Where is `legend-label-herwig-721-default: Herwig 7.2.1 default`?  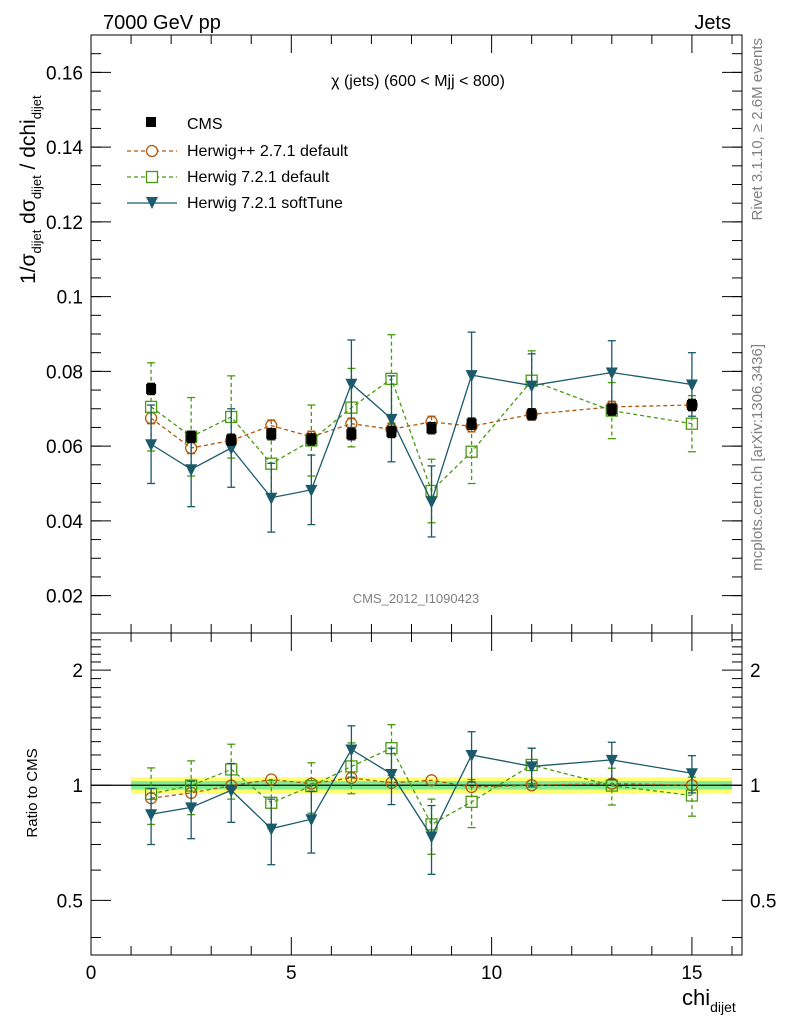
legend-label-herwig-721-default: Herwig 7.2.1 default is located at coordinates (258, 177).